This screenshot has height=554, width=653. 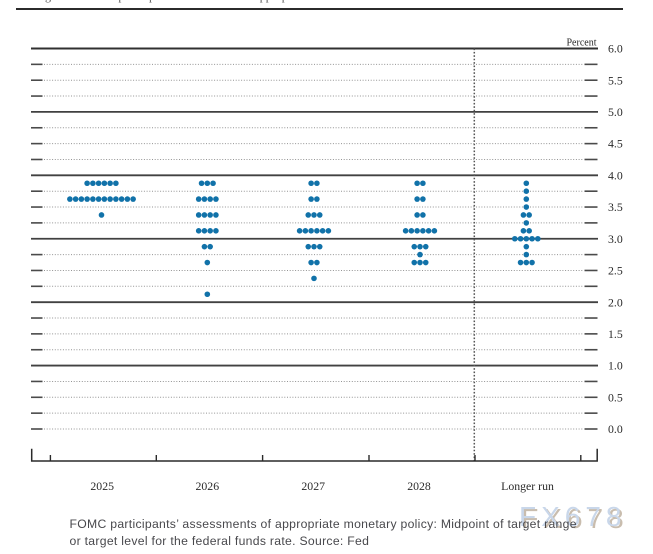 What do you see at coordinates (313, 486) in the screenshot?
I see `svg-text: 2027` at bounding box center [313, 486].